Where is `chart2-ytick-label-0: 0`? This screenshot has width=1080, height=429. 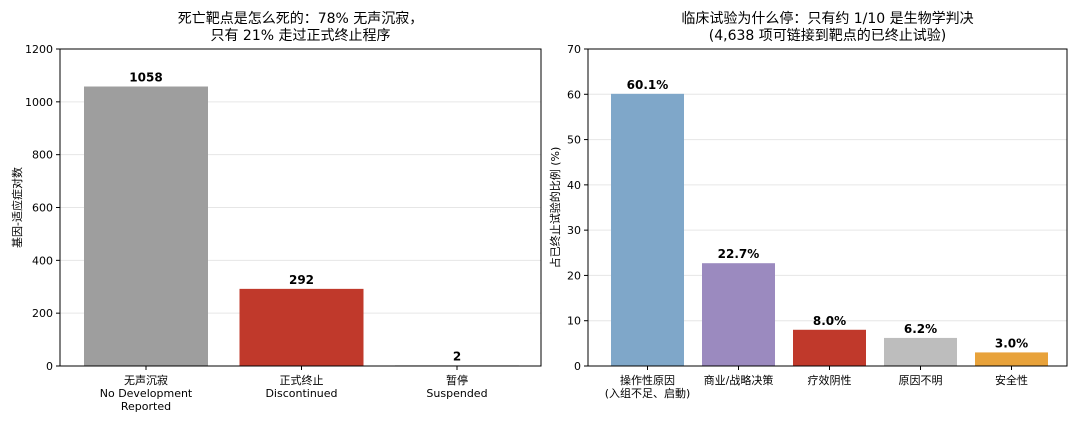 chart2-ytick-label-0: 0 is located at coordinates (577, 366).